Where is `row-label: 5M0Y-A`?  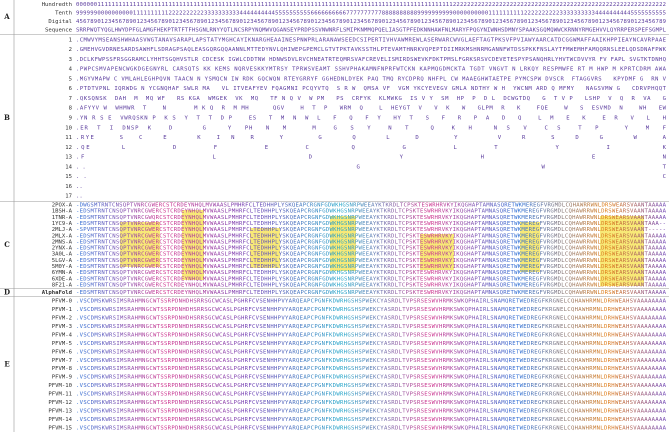
row-label: 5M0Y-A is located at coordinates (62, 267).